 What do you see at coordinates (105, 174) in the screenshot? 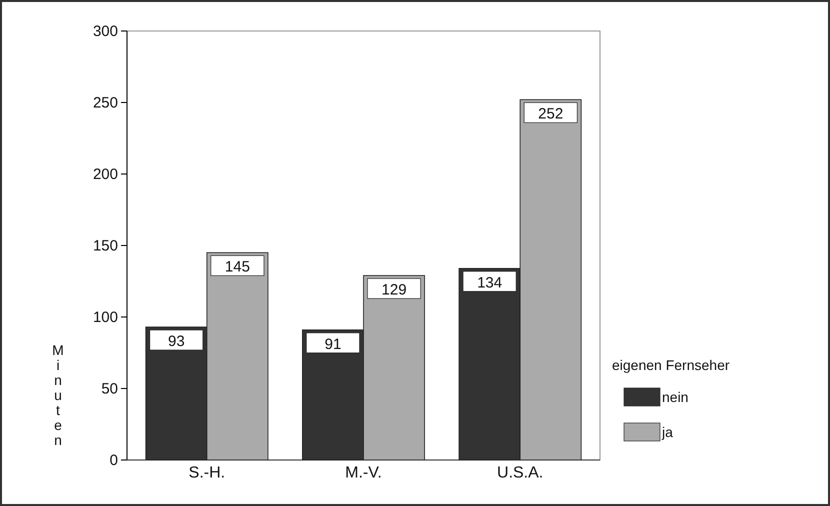
I see `y-tick-label: 200` at bounding box center [105, 174].